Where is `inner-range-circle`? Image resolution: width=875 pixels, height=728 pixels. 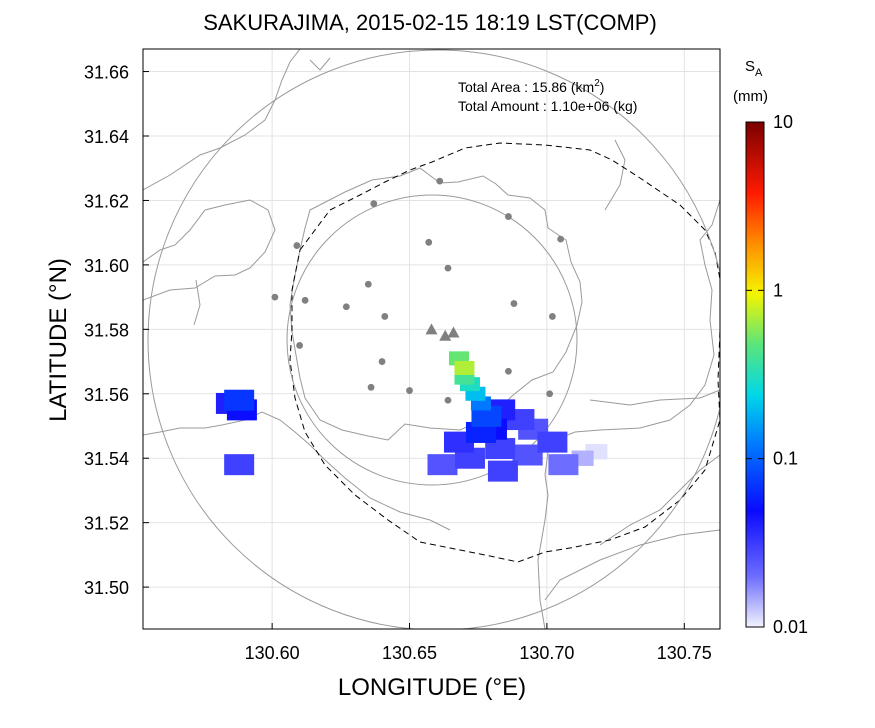
inner-range-circle is located at coordinates (432, 340).